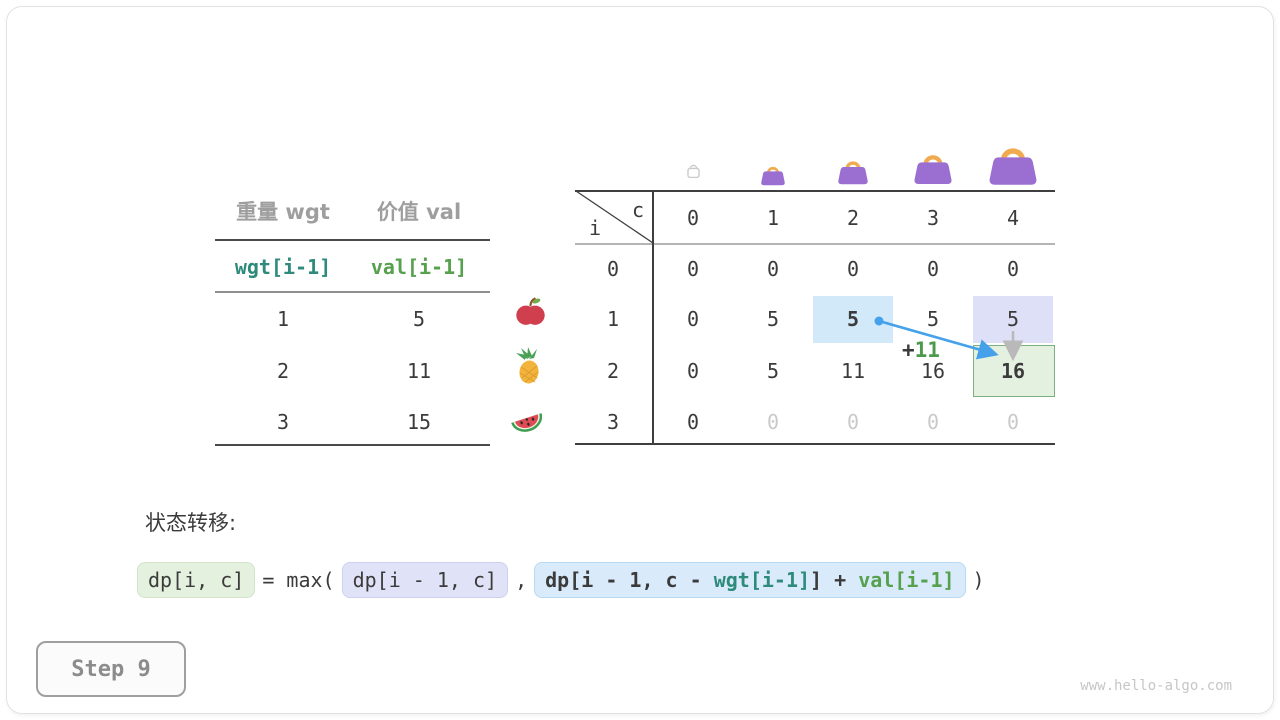 This screenshot has width=1280, height=720. I want to click on dp-rule-header, so click(815, 244).